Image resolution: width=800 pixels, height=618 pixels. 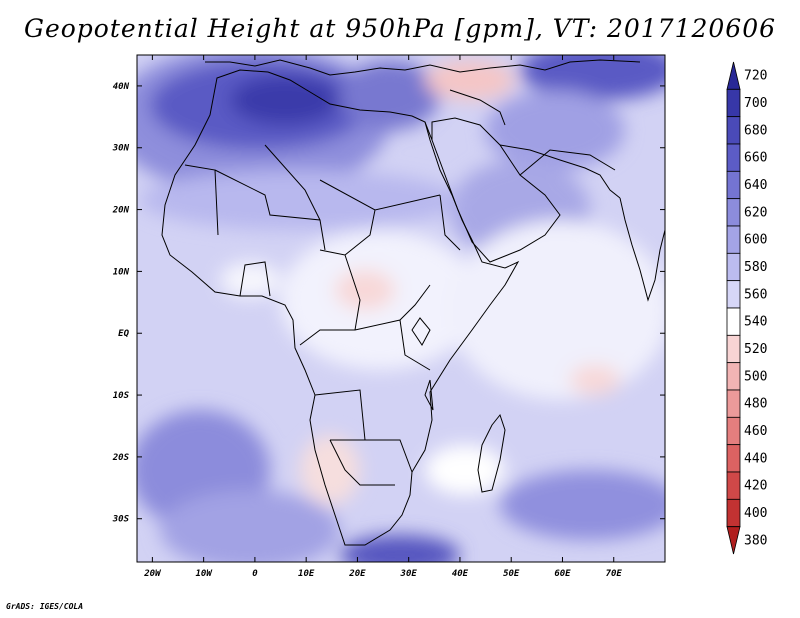 I want to click on lon-tick-label: 20W, so click(x=152, y=574).